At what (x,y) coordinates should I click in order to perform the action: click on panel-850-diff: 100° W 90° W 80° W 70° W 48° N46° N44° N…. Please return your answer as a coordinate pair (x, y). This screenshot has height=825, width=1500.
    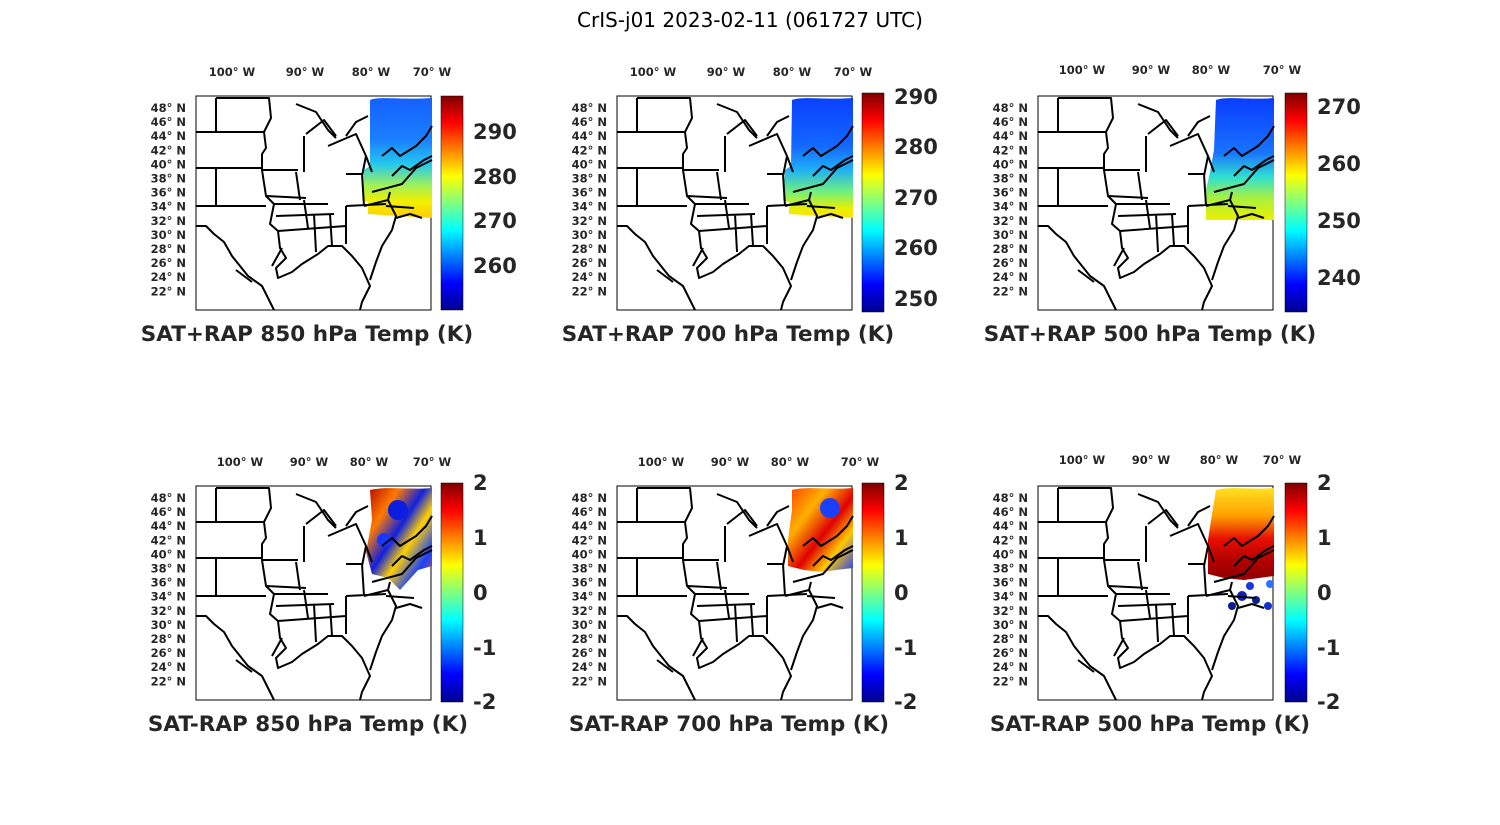
    Looking at the image, I should click on (322, 596).